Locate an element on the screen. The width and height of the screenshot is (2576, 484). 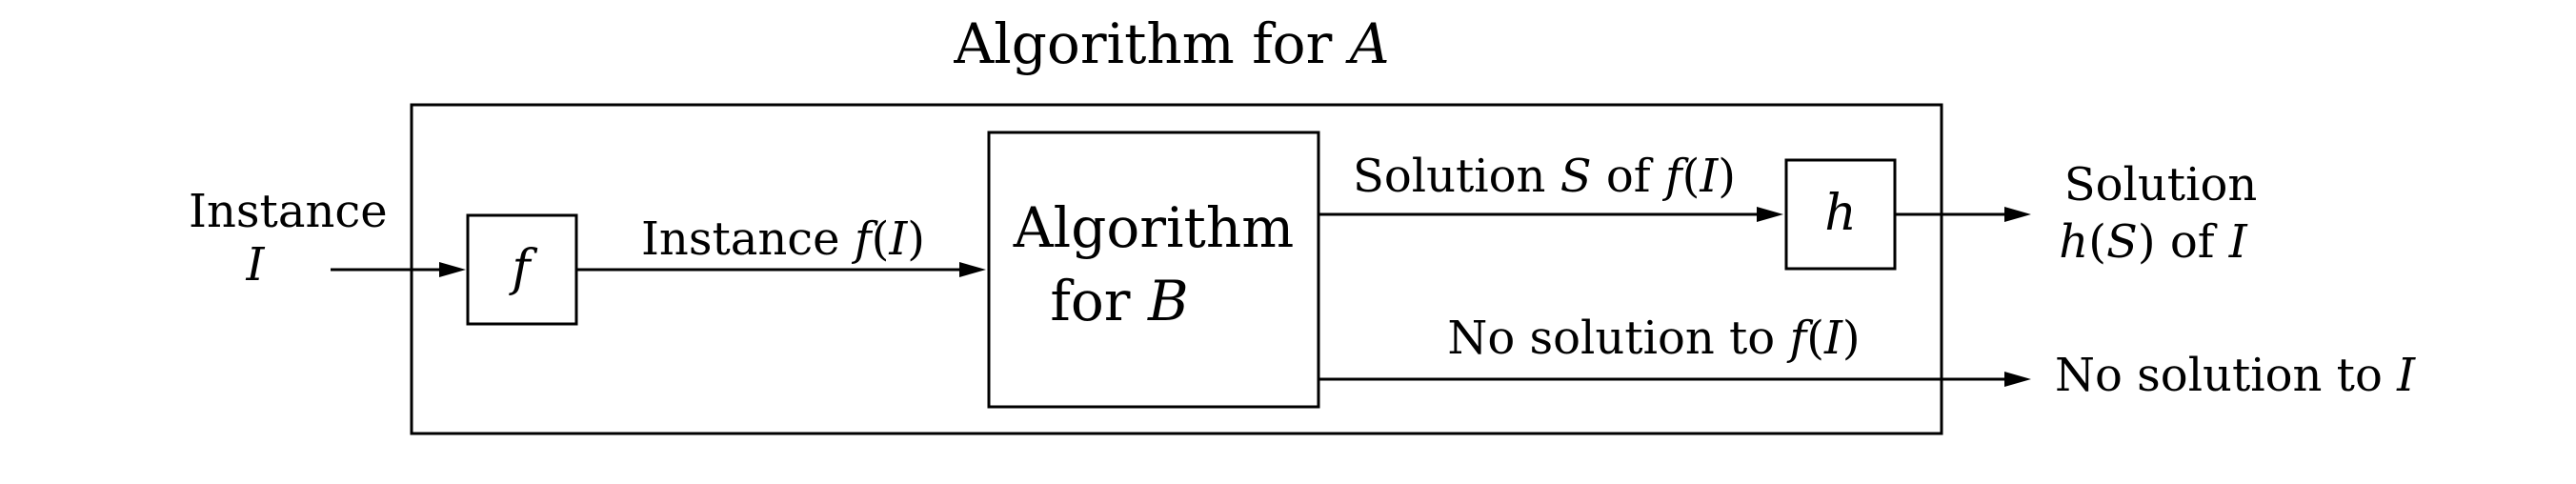
arrowhead-input-to-f is located at coordinates (453, 269).